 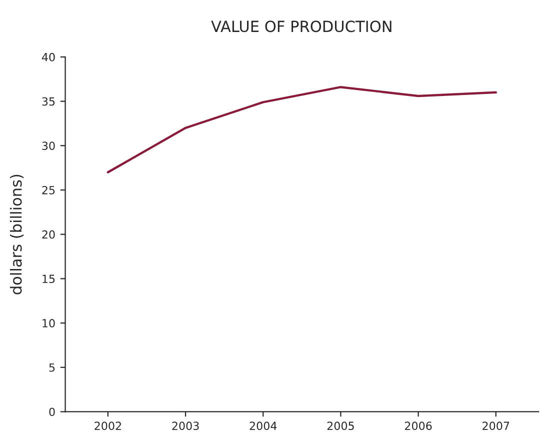 I want to click on x-tick-label: 2002, so click(x=107, y=426).